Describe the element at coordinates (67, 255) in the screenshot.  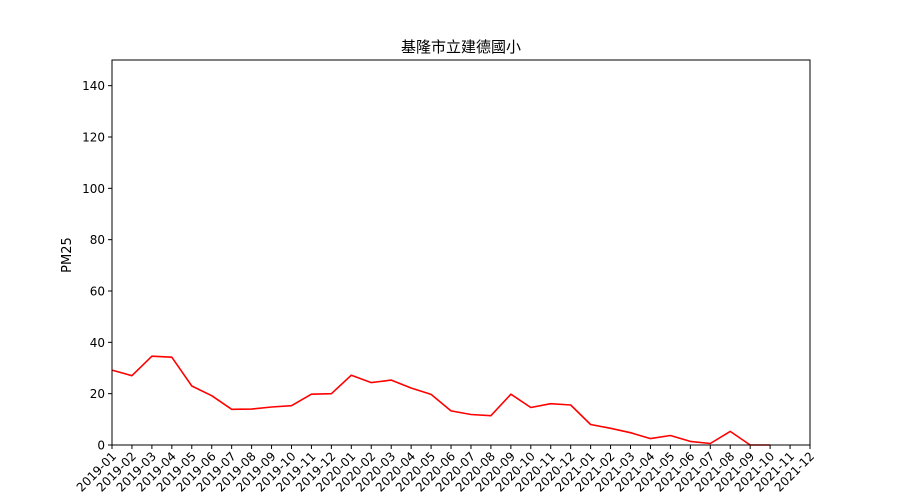
I see `y-axis-label: PM25` at that location.